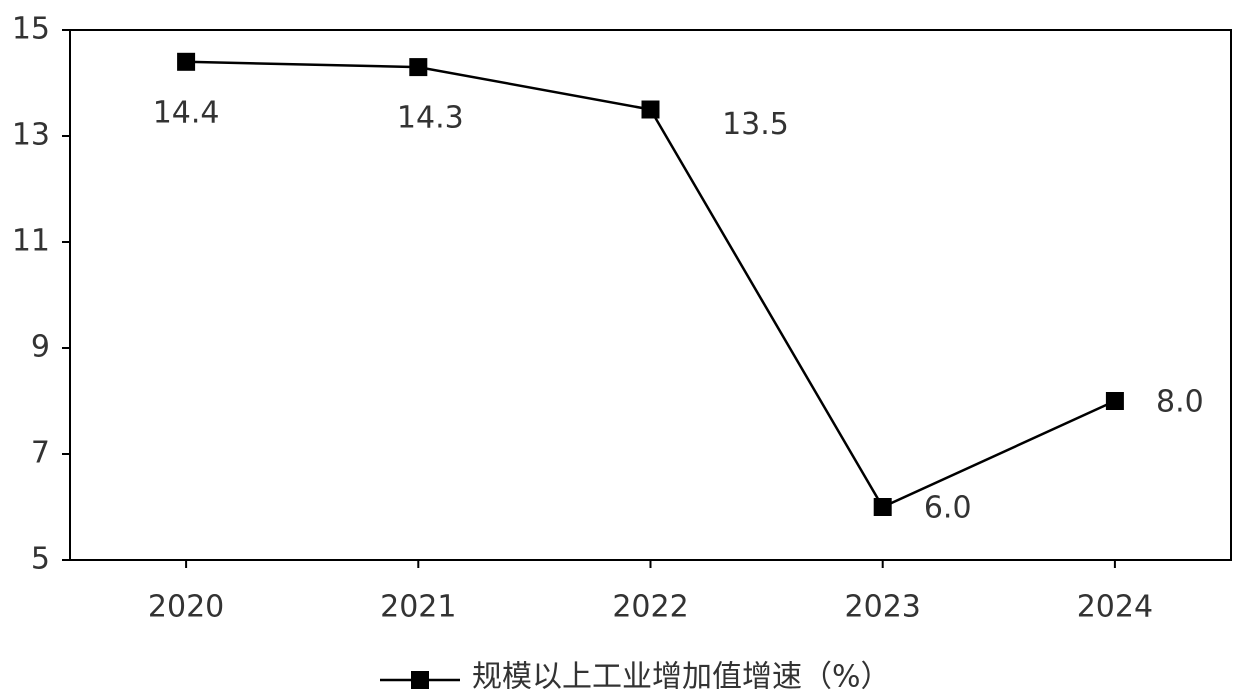 The image size is (1241, 697). I want to click on y-tick-label: 13, so click(31, 135).